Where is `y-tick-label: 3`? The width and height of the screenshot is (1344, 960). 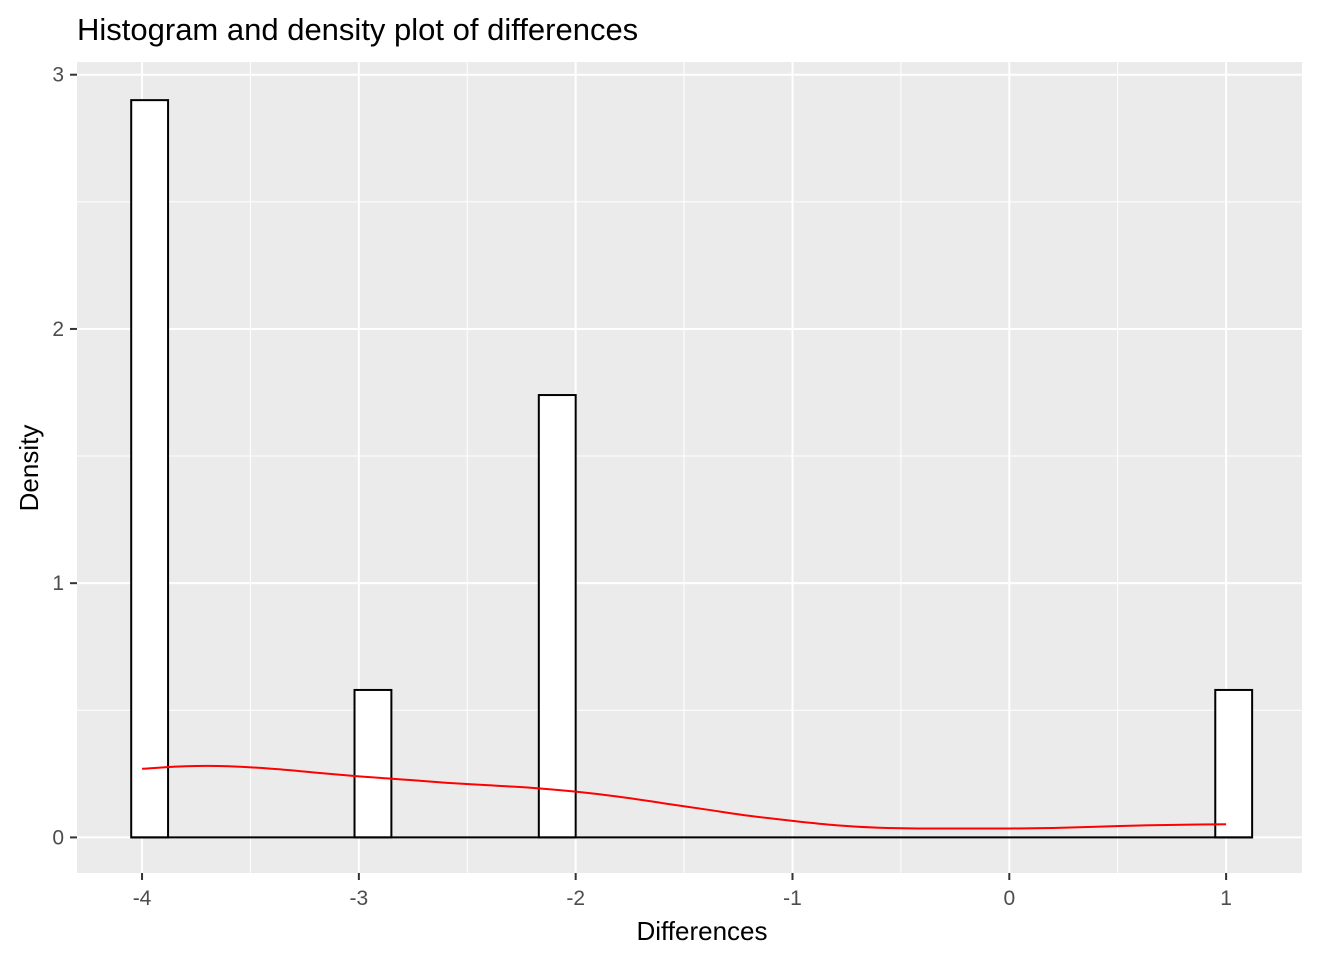 y-tick-label: 3 is located at coordinates (58, 75).